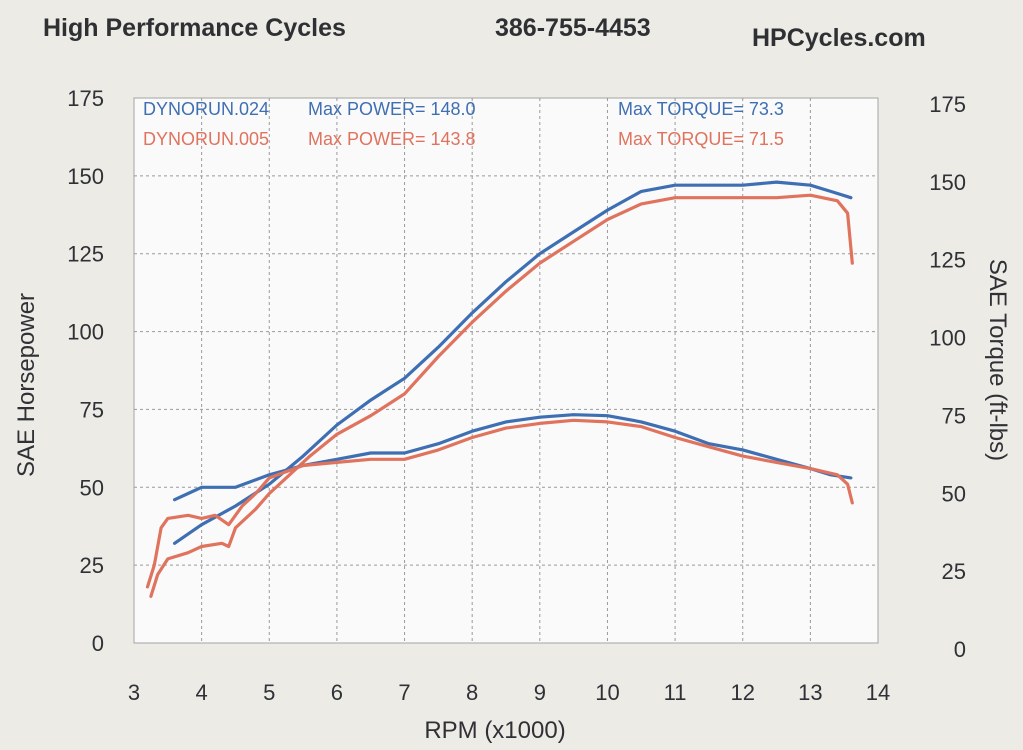  Describe the element at coordinates (954, 493) in the screenshot. I see `y2-tick-label: 50` at that location.